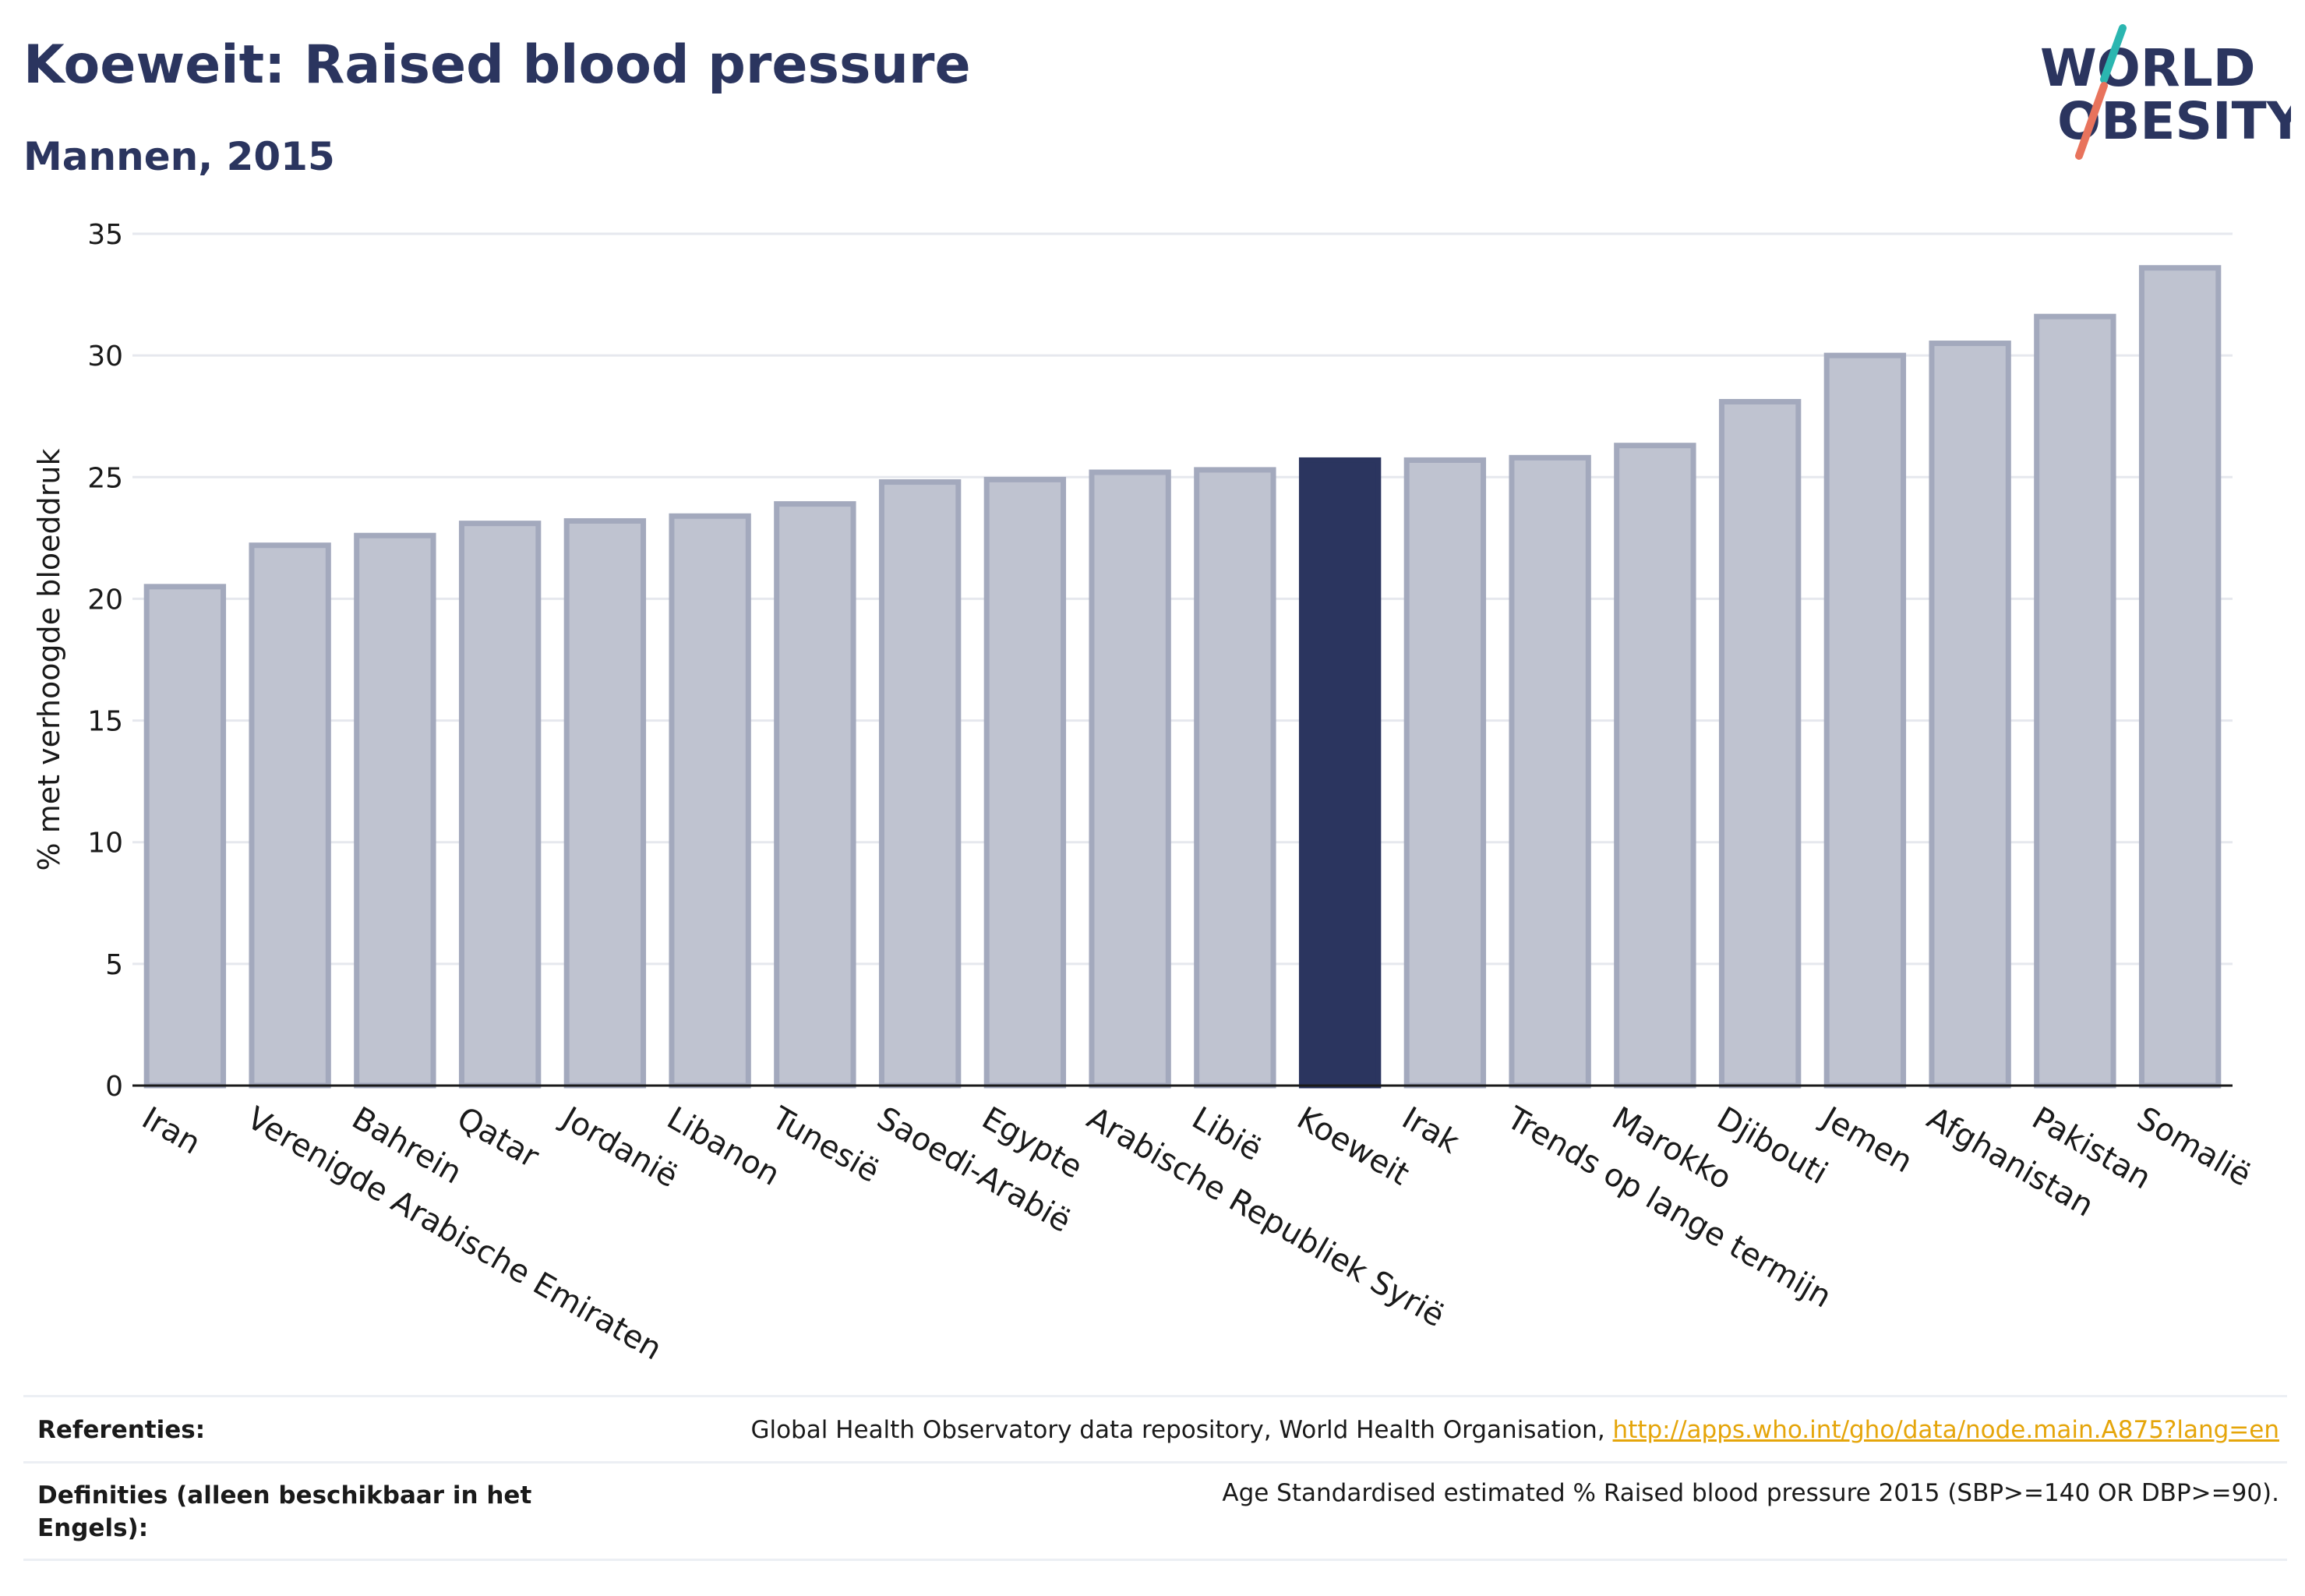  Describe the element at coordinates (114, 965) in the screenshot. I see `y-tick-label: 5` at that location.